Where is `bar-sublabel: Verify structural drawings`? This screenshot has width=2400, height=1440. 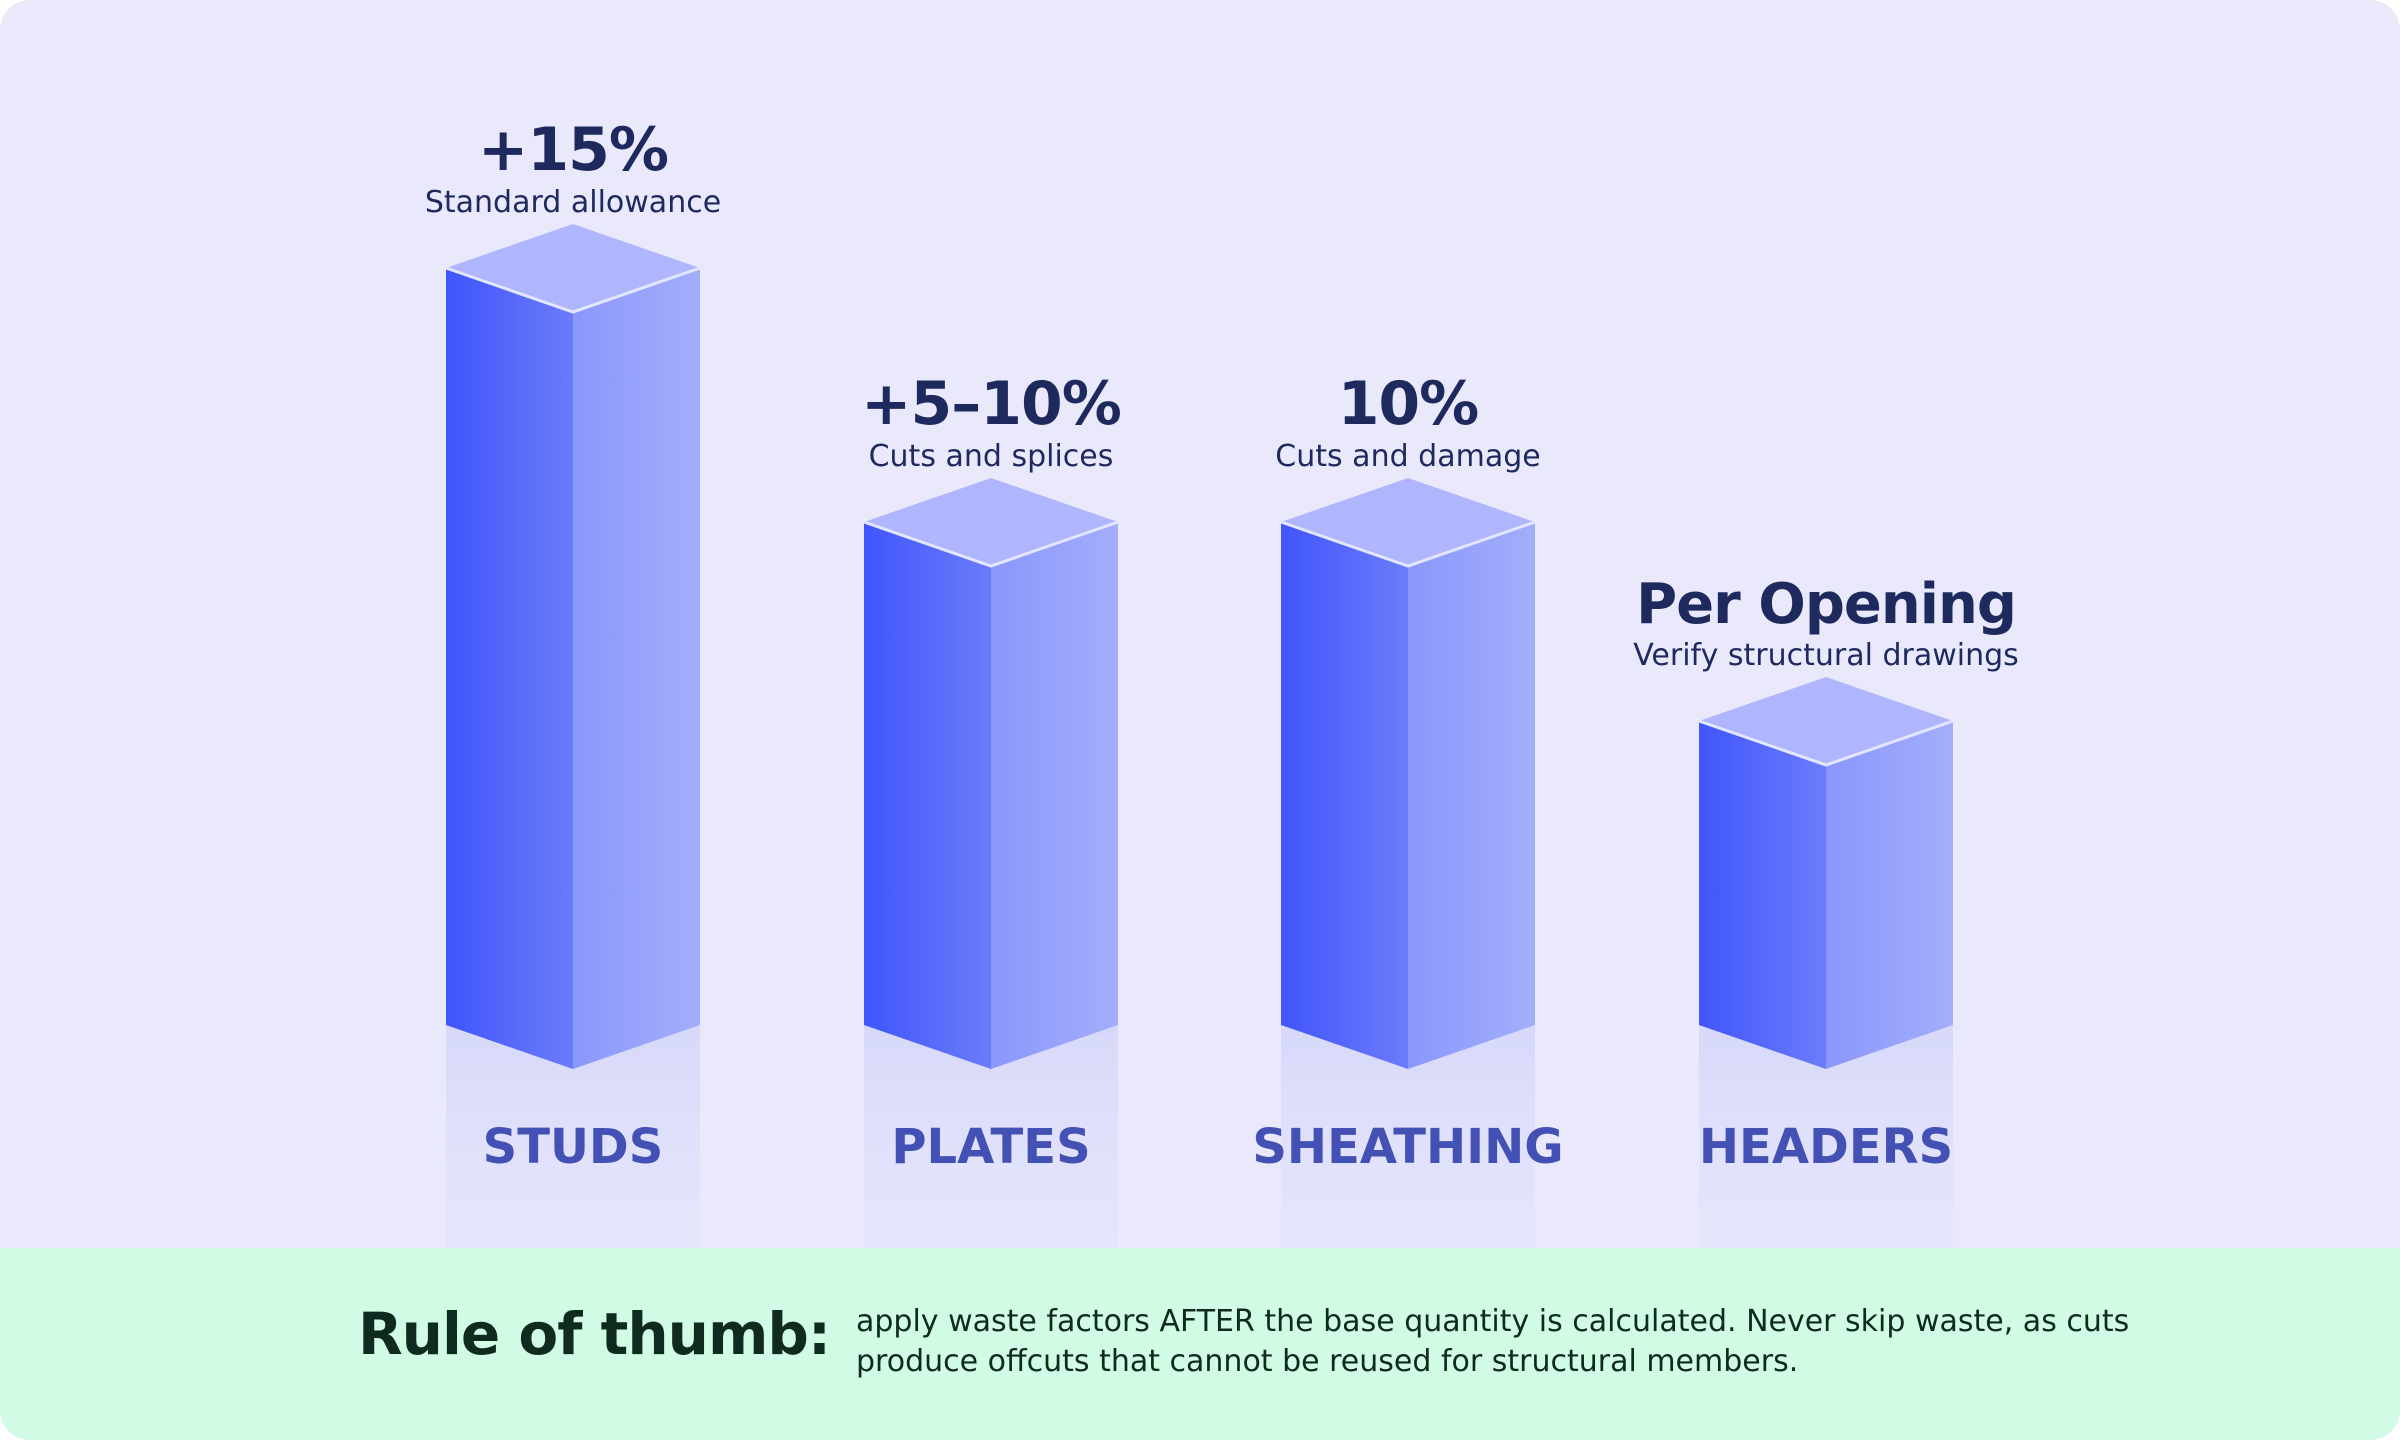
bar-sublabel: Verify structural drawings is located at coordinates (1826, 655).